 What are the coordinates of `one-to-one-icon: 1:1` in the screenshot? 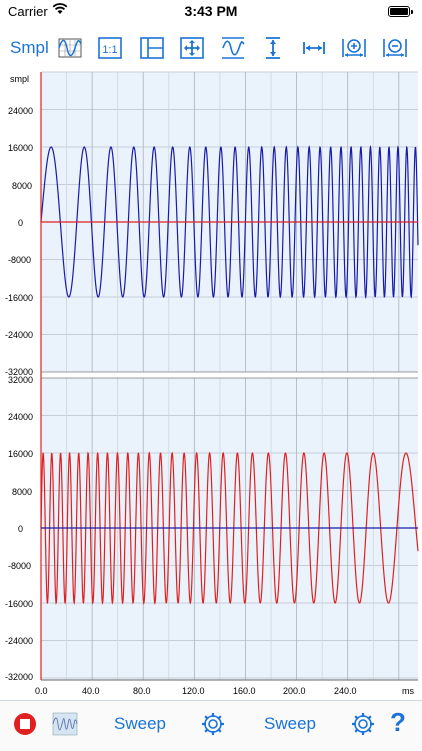 It's located at (110, 48).